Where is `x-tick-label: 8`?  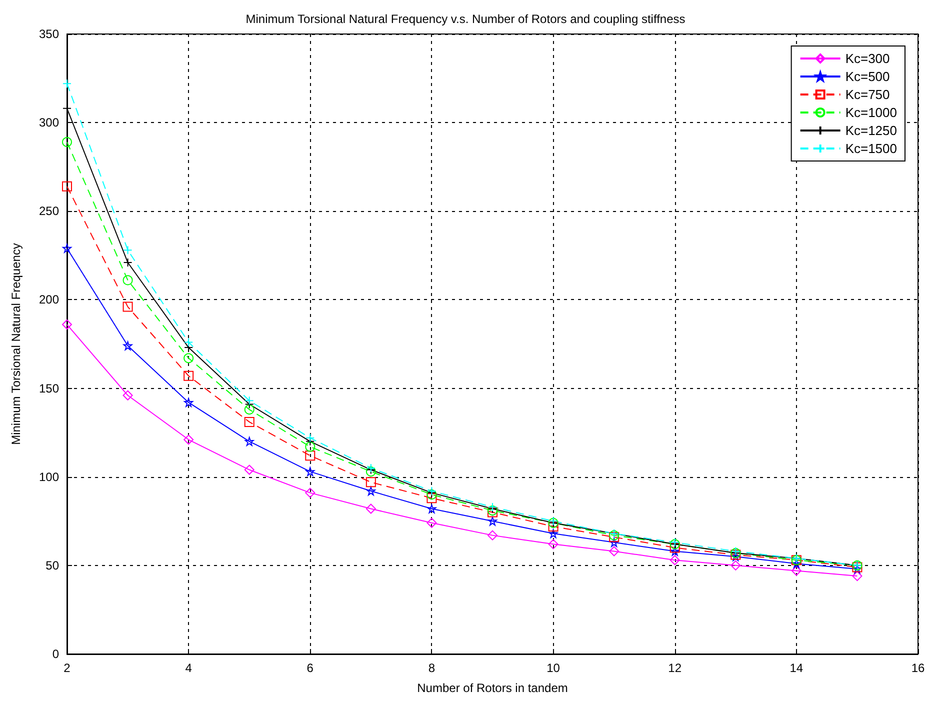
x-tick-label: 8 is located at coordinates (432, 668).